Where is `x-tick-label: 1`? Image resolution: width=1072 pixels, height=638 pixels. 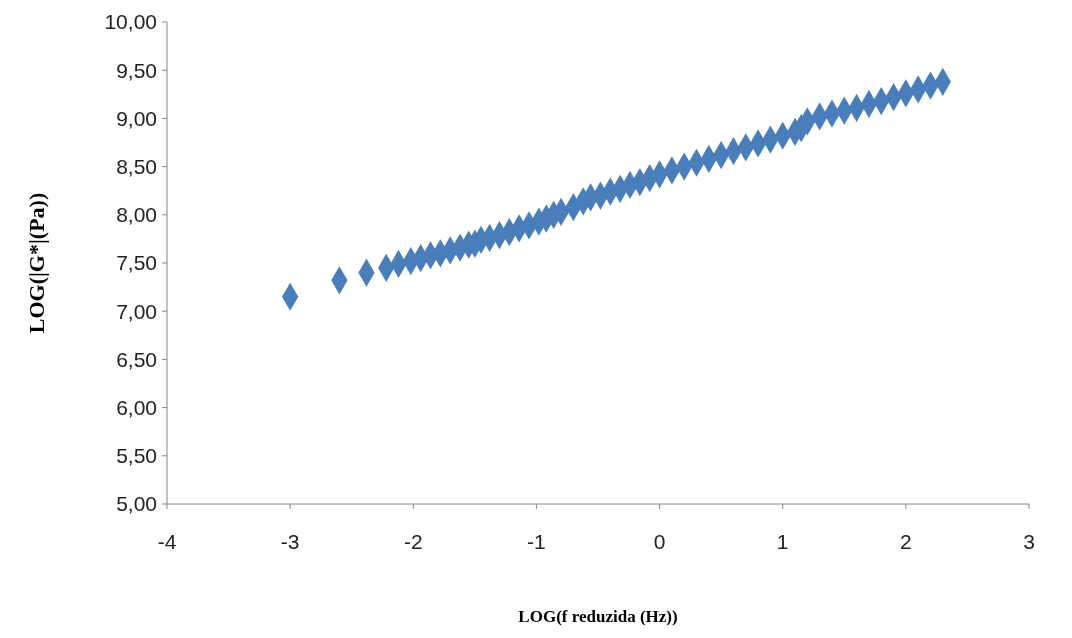
x-tick-label: 1 is located at coordinates (782, 541).